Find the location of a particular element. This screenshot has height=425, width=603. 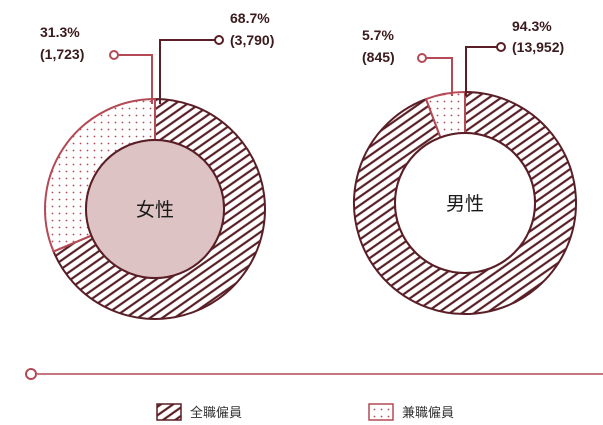

women-fulltime-count: (3,790) is located at coordinates (252, 40).